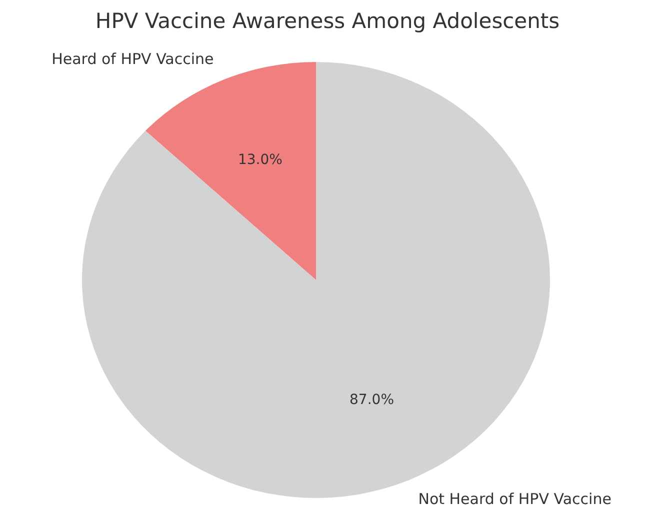 This screenshot has height=505, width=659. I want to click on data-label: 13.0%, so click(260, 160).